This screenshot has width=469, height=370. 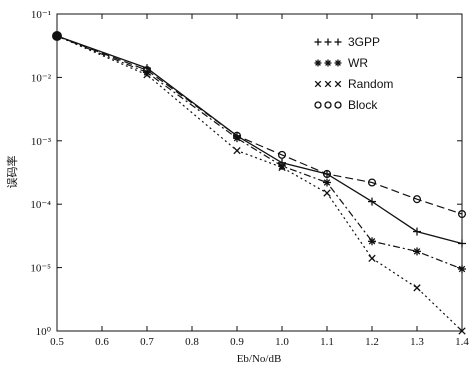 I want to click on legend-label: WR, so click(x=358, y=63).